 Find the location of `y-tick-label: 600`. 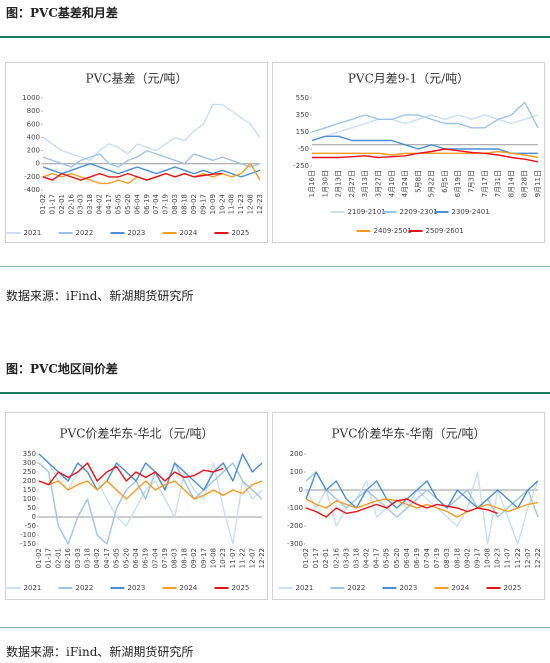

y-tick-label: 600 is located at coordinates (33, 124).